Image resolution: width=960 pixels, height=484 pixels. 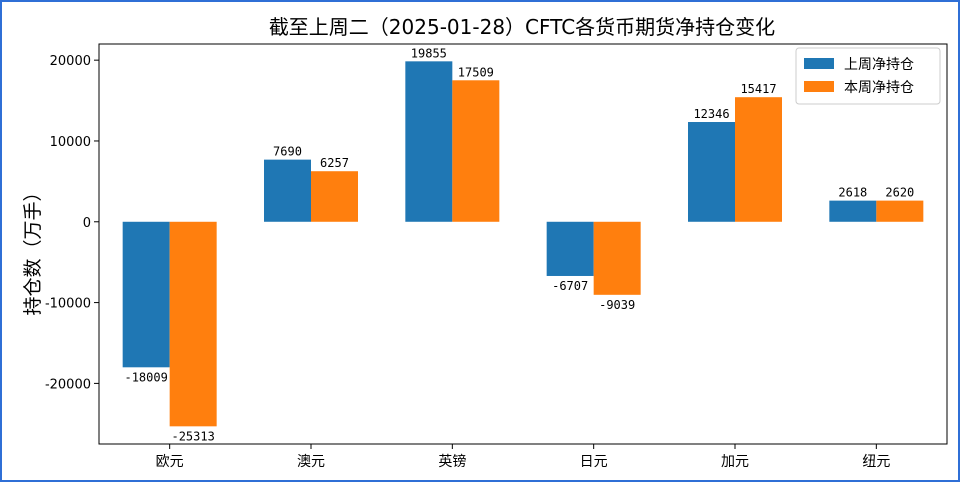 What do you see at coordinates (70, 61) in the screenshot?
I see `y-tick-label: 20000` at bounding box center [70, 61].